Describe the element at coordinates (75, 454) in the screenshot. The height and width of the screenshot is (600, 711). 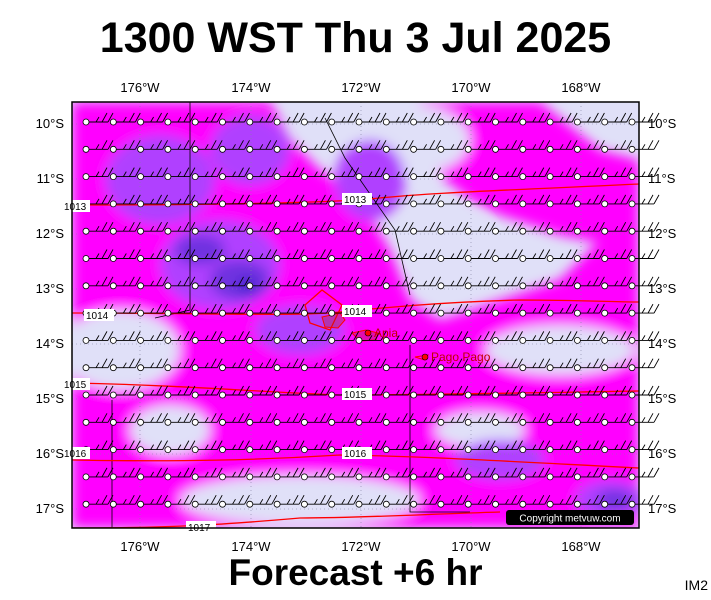
I see `isobar-label: 1016` at that location.